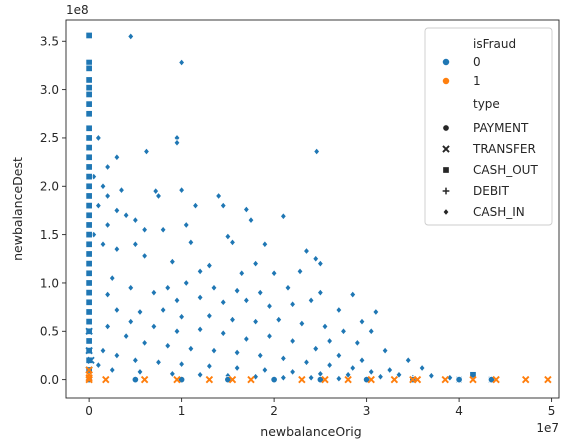  I want to click on legend-marker-transfer, so click(446, 149).